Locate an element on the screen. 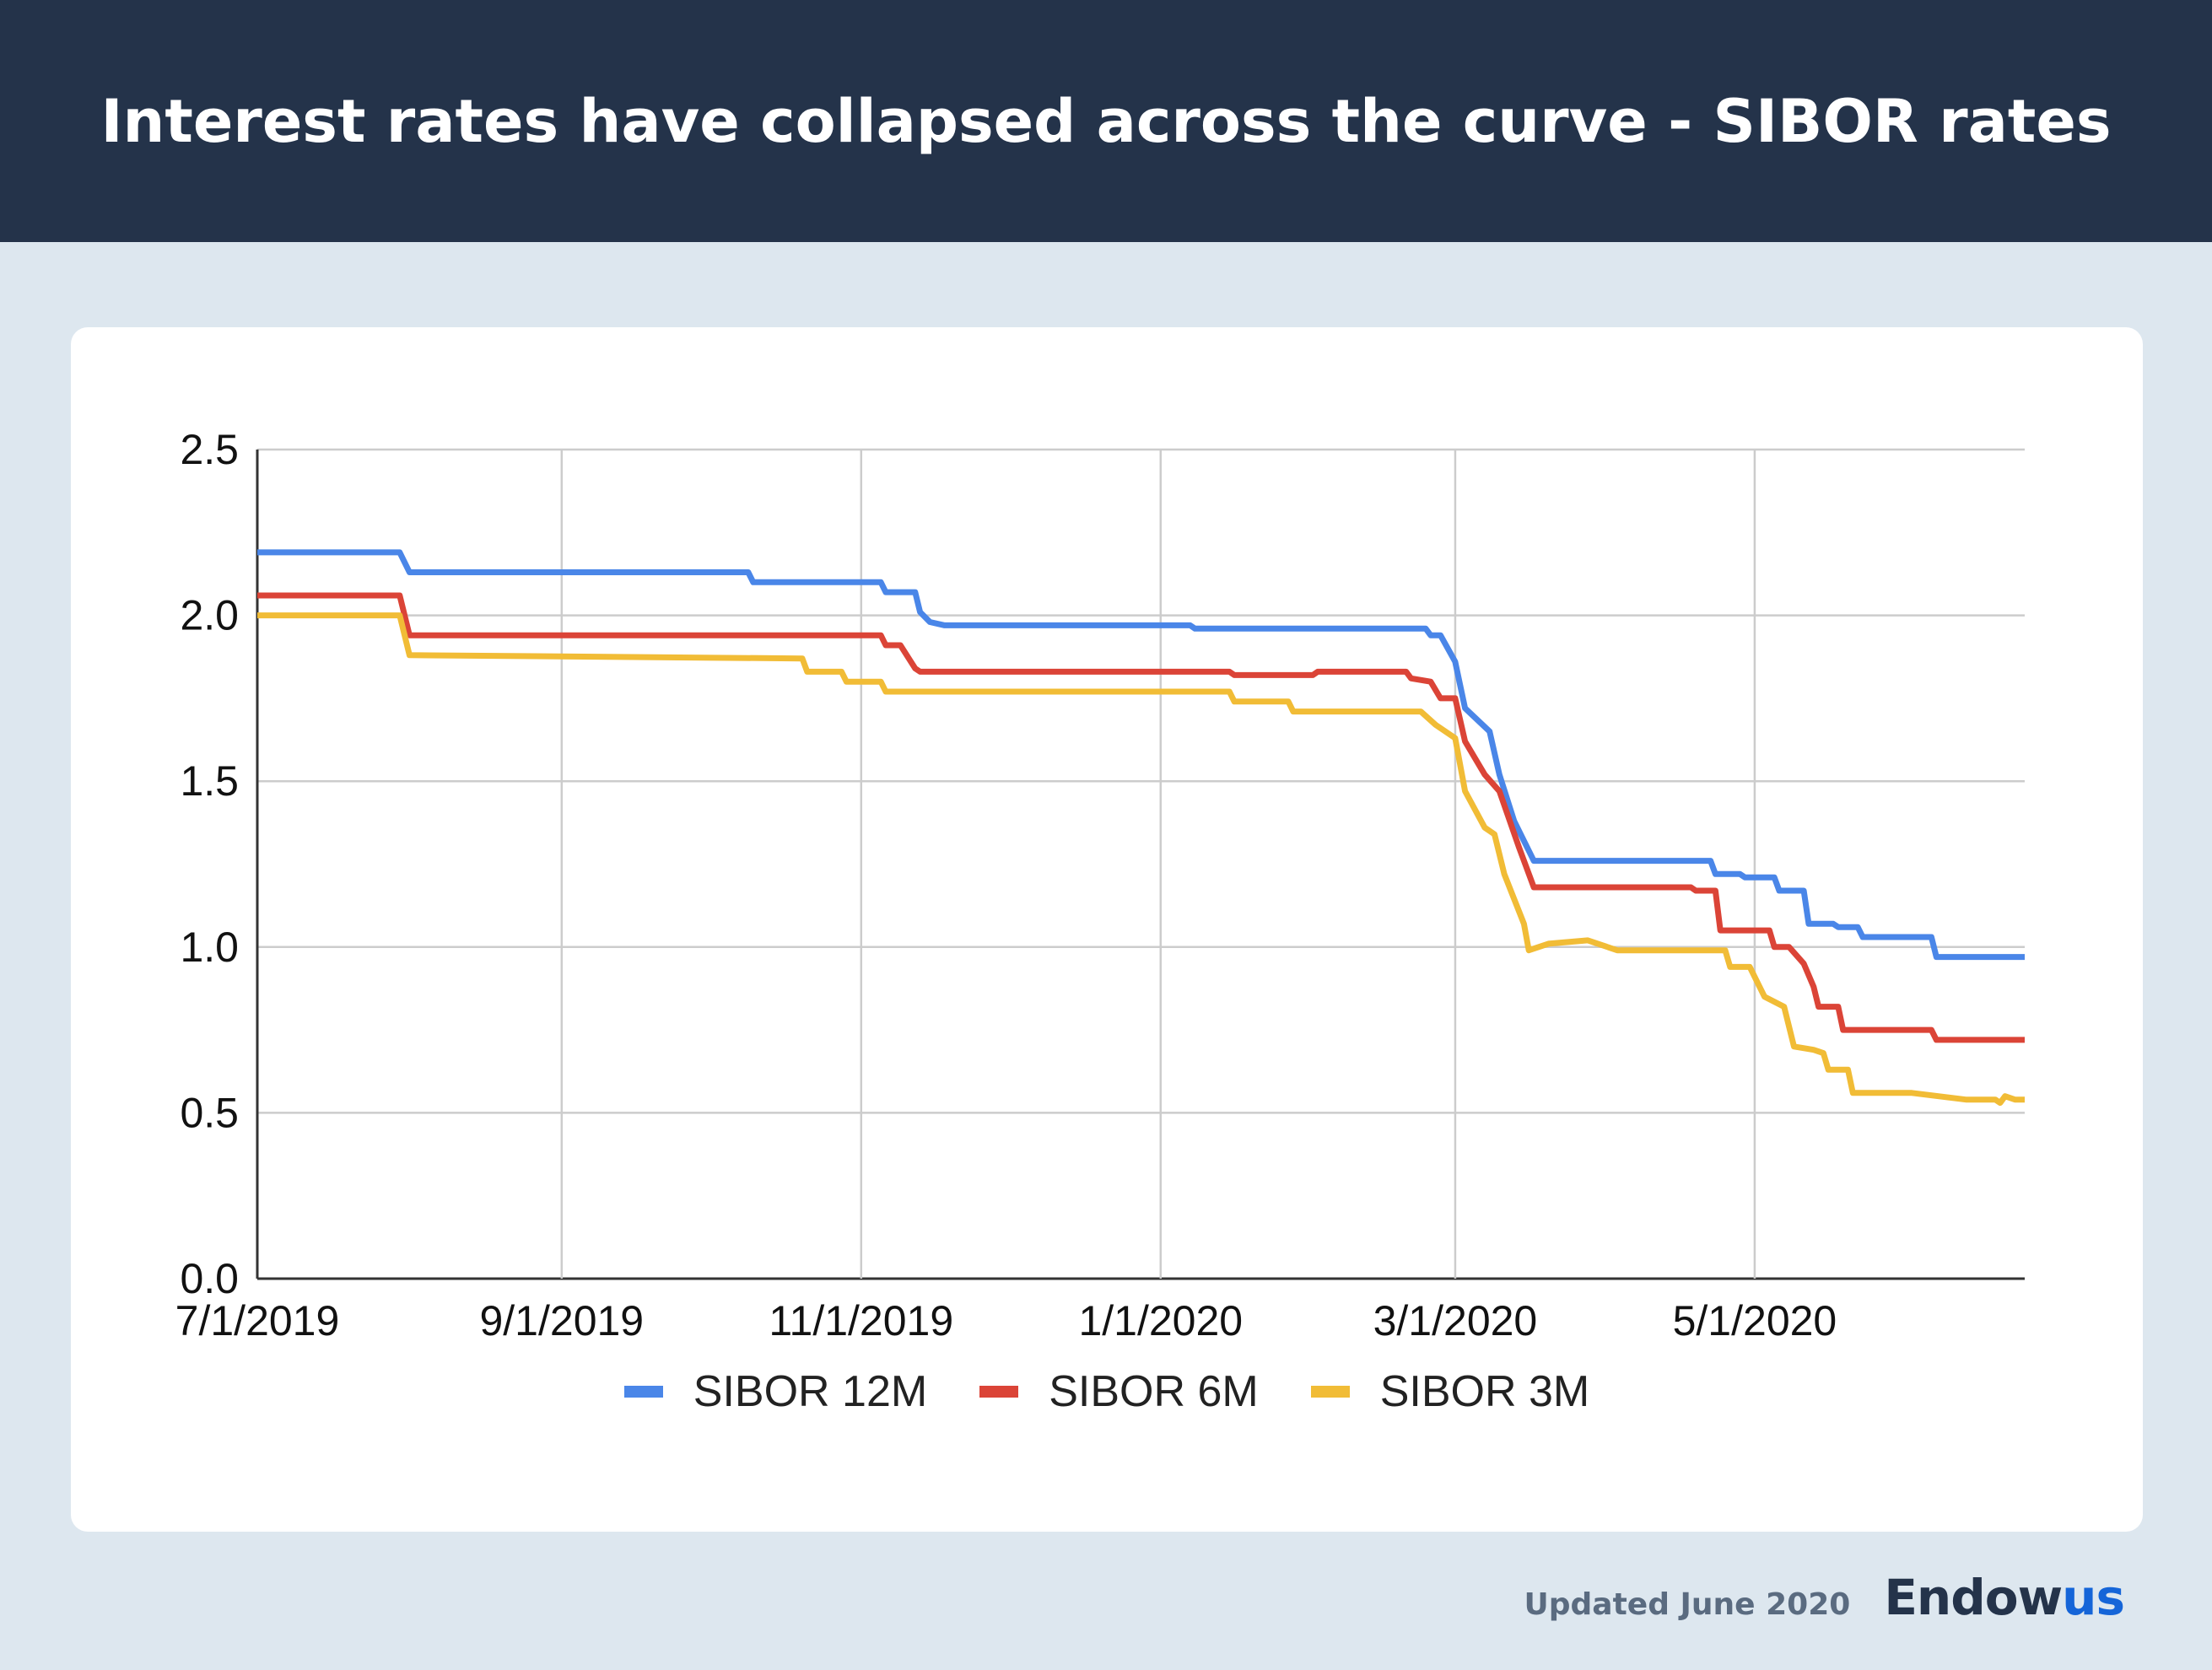 The width and height of the screenshot is (2212, 1670). brand-logo: Endowus is located at coordinates (2004, 1597).